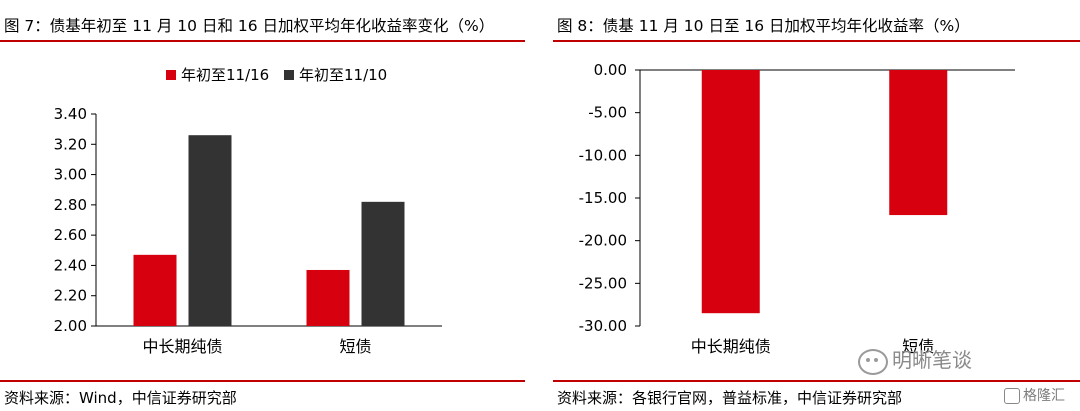  Describe the element at coordinates (816, 41) in the screenshot. I see `right-title-rule` at that location.